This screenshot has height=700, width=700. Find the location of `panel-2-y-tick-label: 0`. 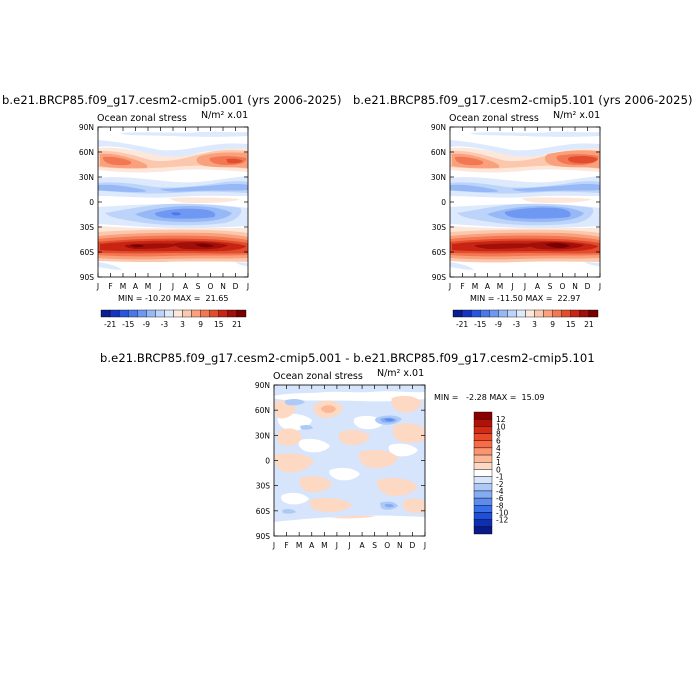

panel-2-y-tick-label: 0 is located at coordinates (443, 202).